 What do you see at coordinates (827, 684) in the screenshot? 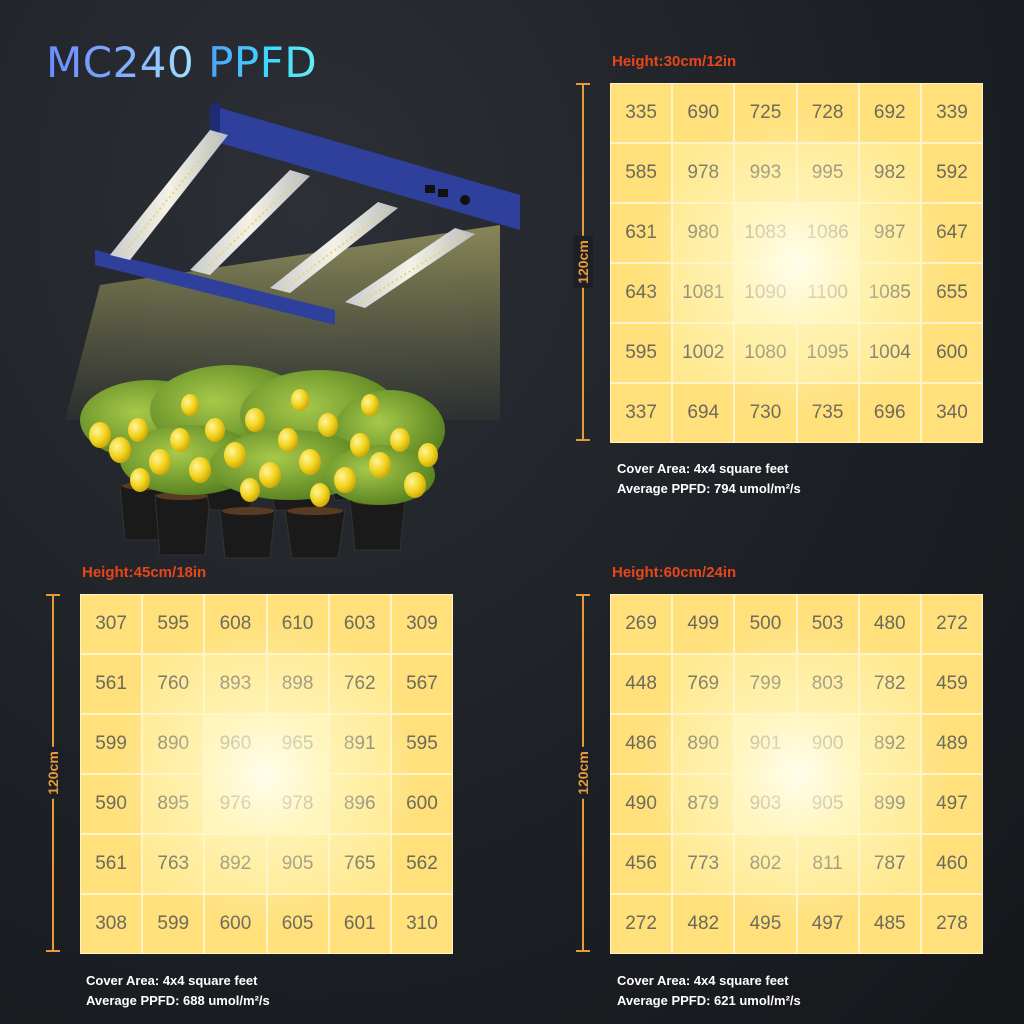
I see `ppfd-cell: 803` at bounding box center [827, 684].